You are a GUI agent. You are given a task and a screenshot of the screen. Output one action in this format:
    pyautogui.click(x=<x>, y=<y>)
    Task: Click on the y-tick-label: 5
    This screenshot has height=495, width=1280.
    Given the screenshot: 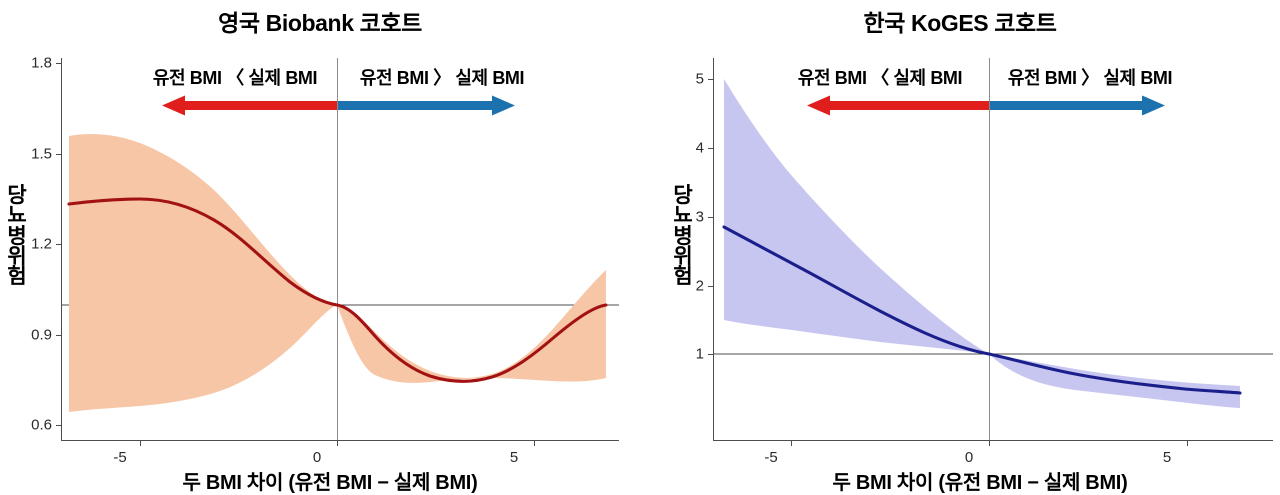 What is the action you would take?
    pyautogui.click(x=699, y=79)
    